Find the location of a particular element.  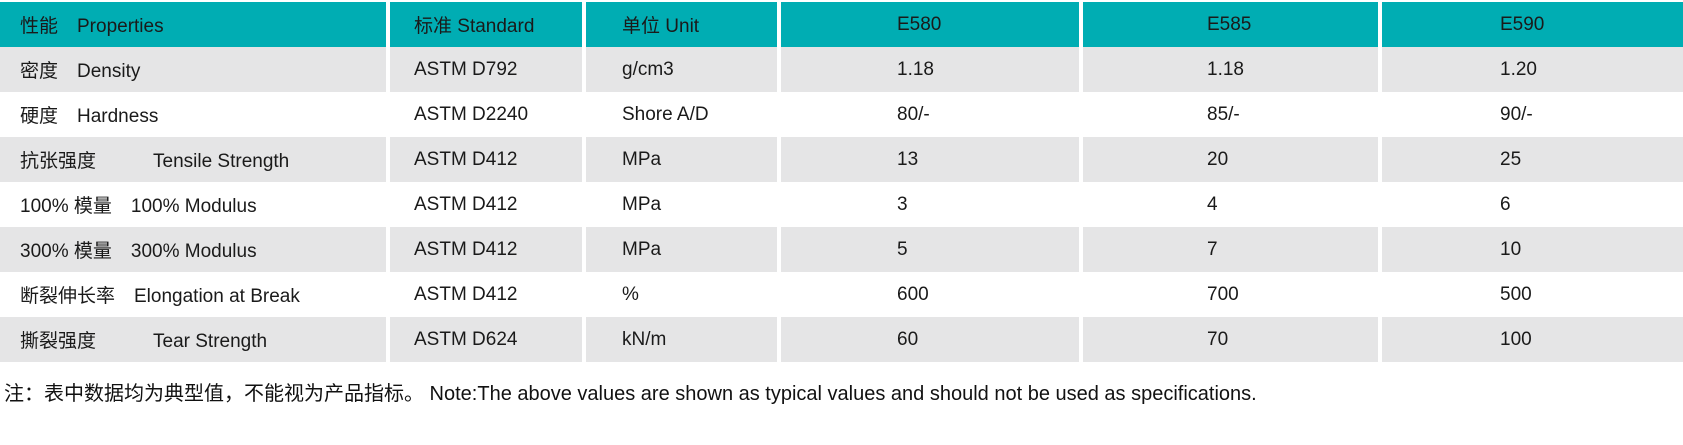

unit-cell: Shore A/D is located at coordinates (683, 114).